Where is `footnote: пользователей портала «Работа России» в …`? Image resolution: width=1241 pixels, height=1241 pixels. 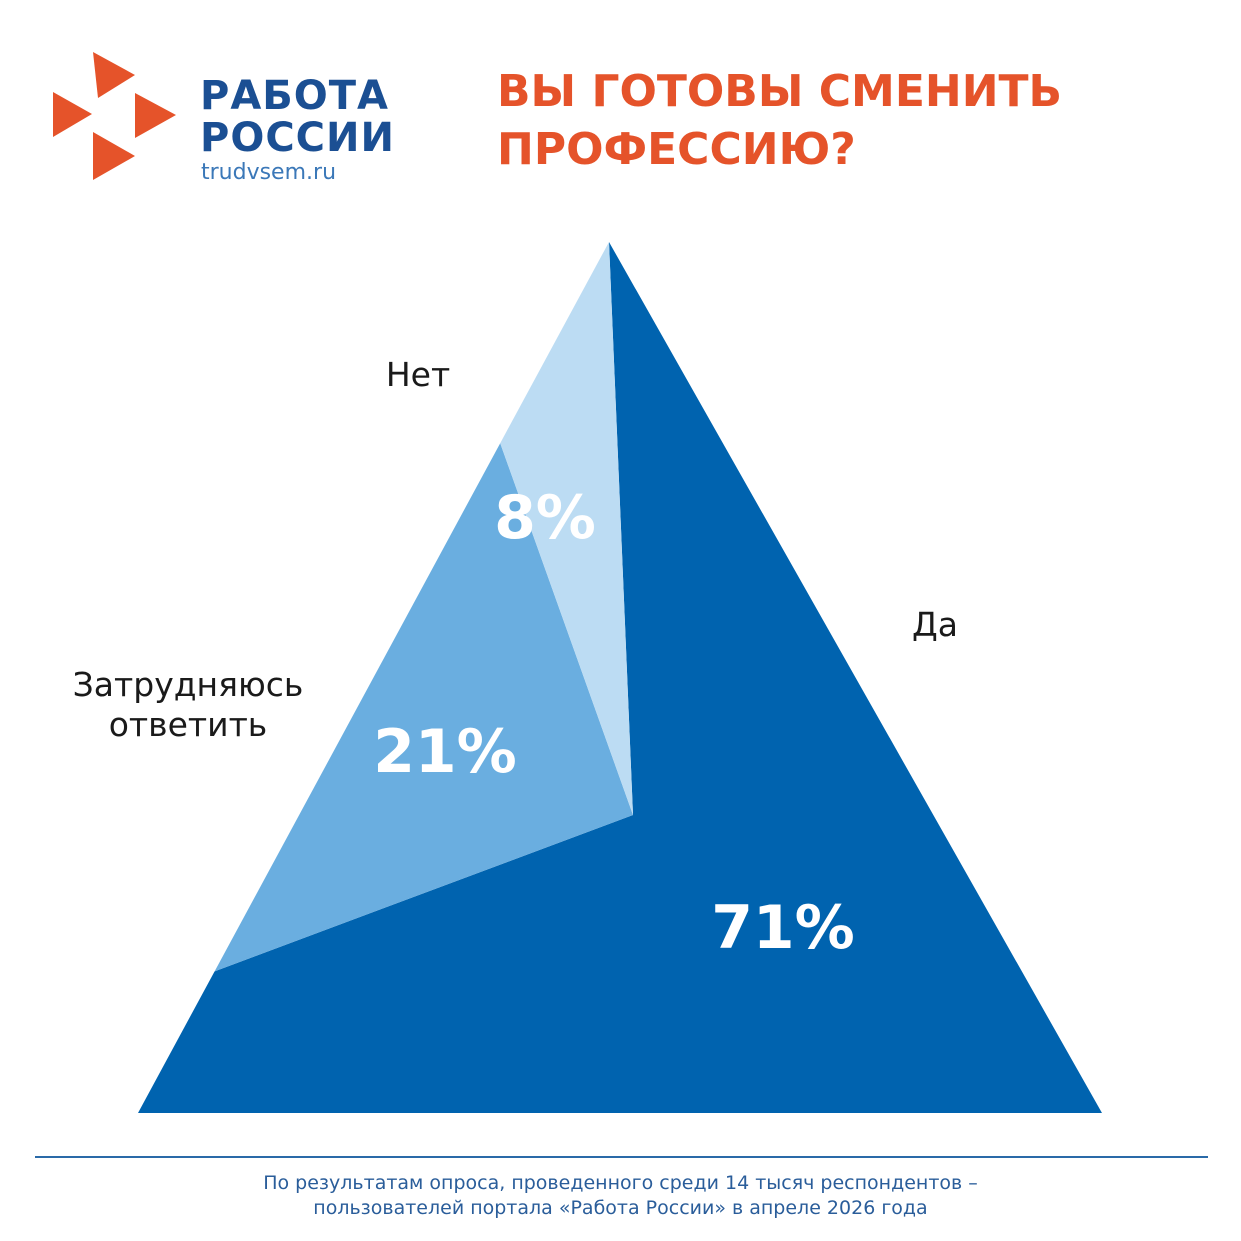 footnote: пользователей портала «Работа России» в … is located at coordinates (620, 1208).